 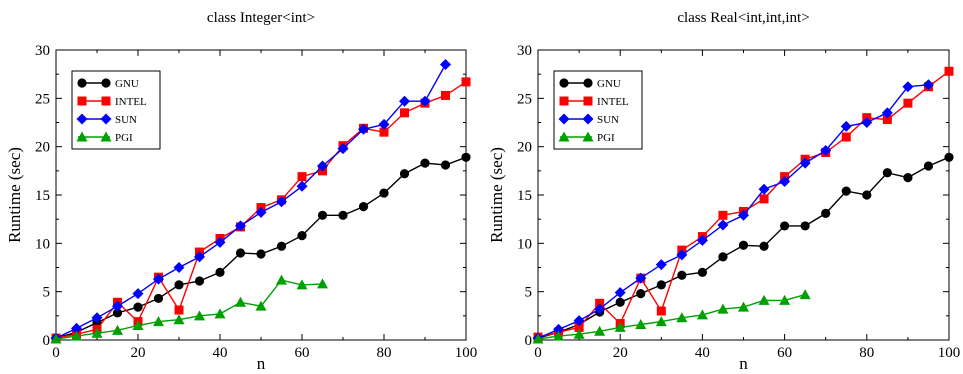 What do you see at coordinates (131, 102) in the screenshot?
I see `legend-label-intel: INTEL` at bounding box center [131, 102].